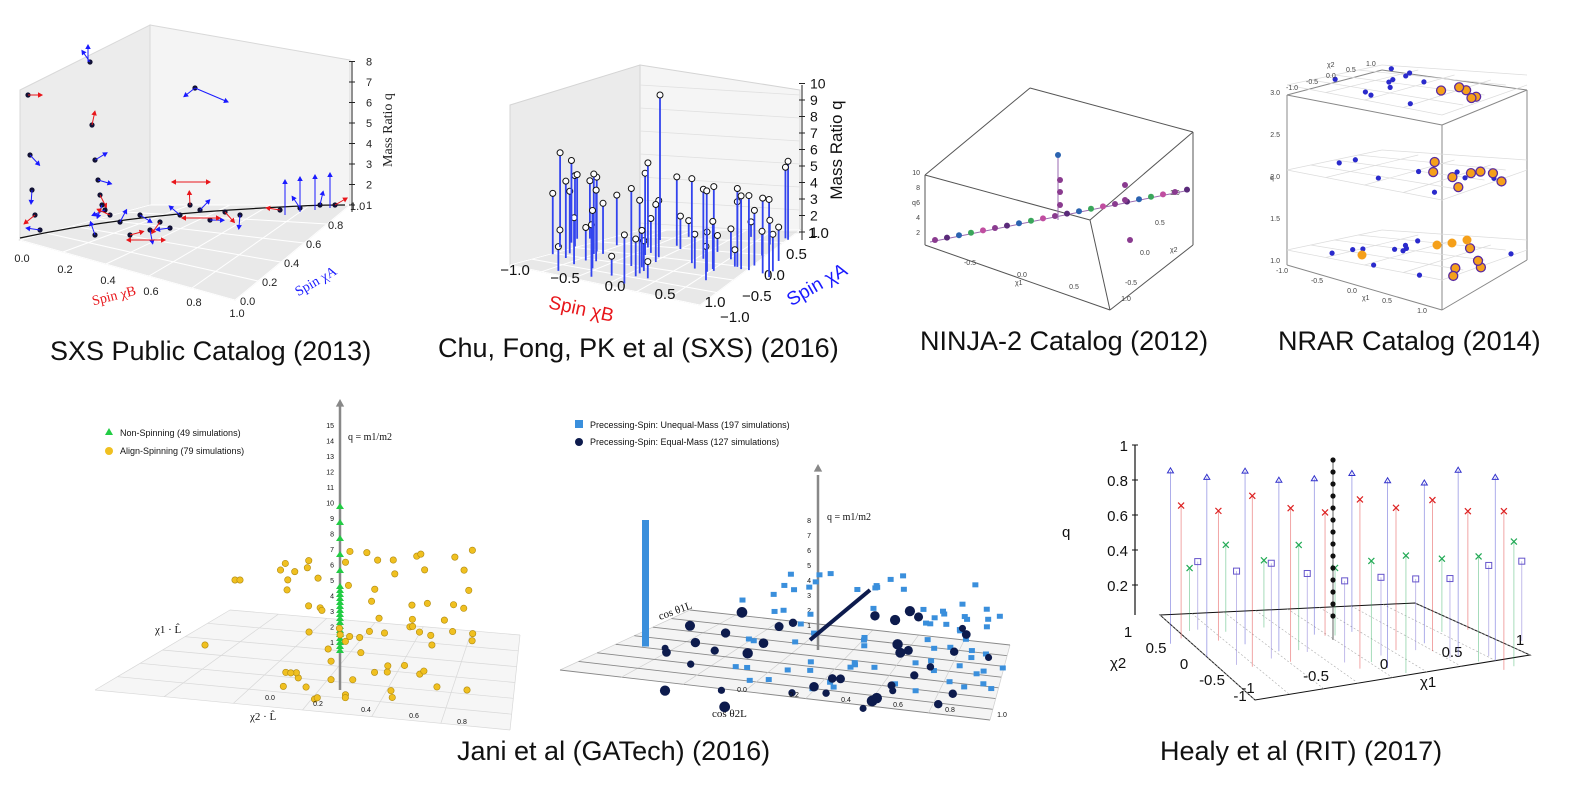 The height and width of the screenshot is (793, 1585). What do you see at coordinates (1064, 341) in the screenshot?
I see `caption-ninja2: NINJA-2 Catalog (2012)` at bounding box center [1064, 341].